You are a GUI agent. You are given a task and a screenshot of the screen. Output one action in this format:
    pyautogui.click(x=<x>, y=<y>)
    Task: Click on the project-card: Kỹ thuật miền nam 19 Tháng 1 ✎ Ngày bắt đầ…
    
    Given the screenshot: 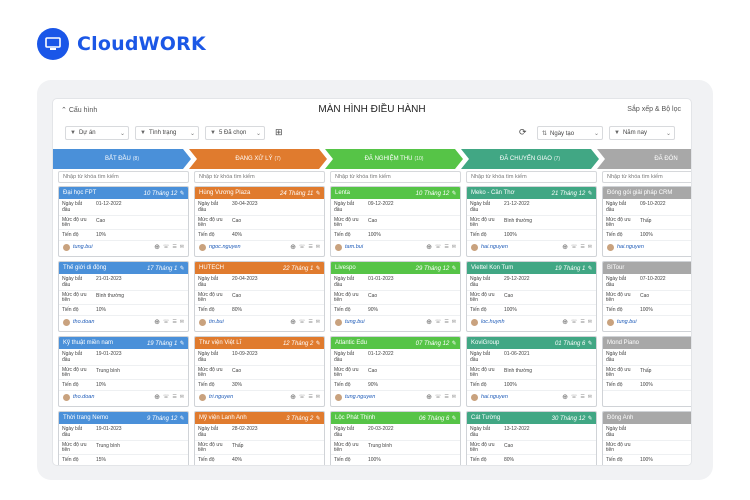 What is the action you would take?
    pyautogui.click(x=123, y=371)
    